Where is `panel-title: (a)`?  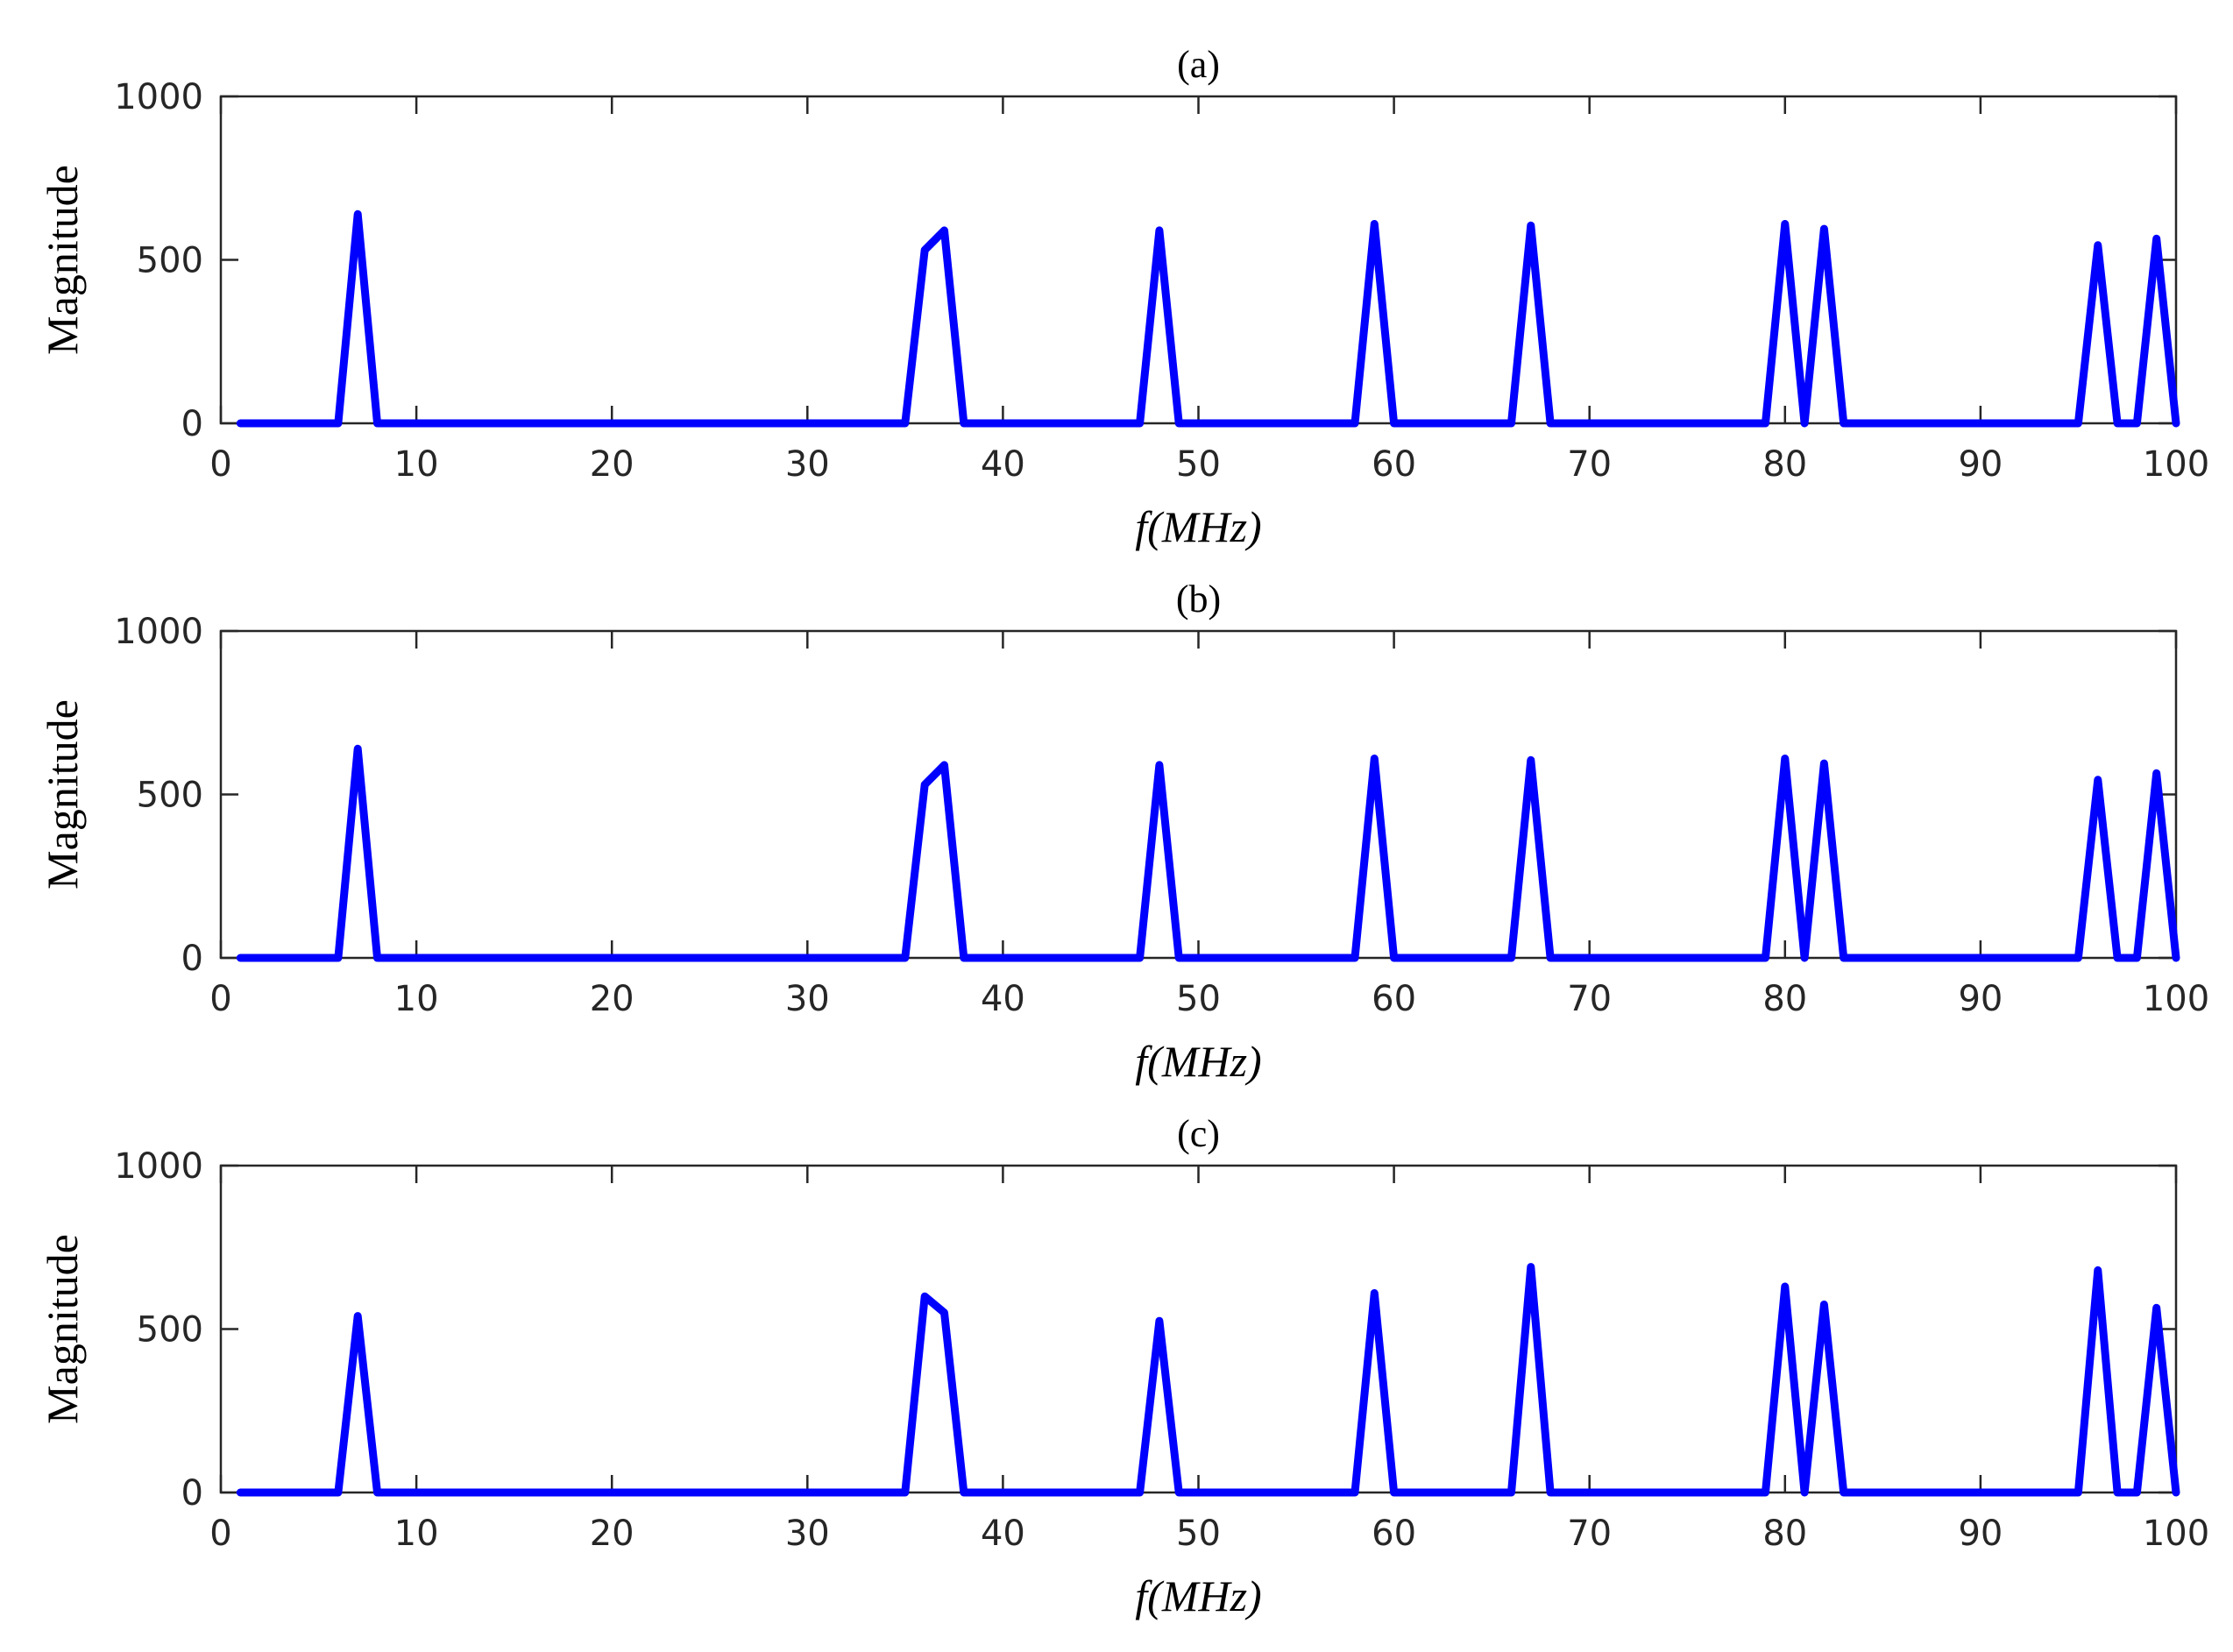 panel-title: (a) is located at coordinates (1198, 64).